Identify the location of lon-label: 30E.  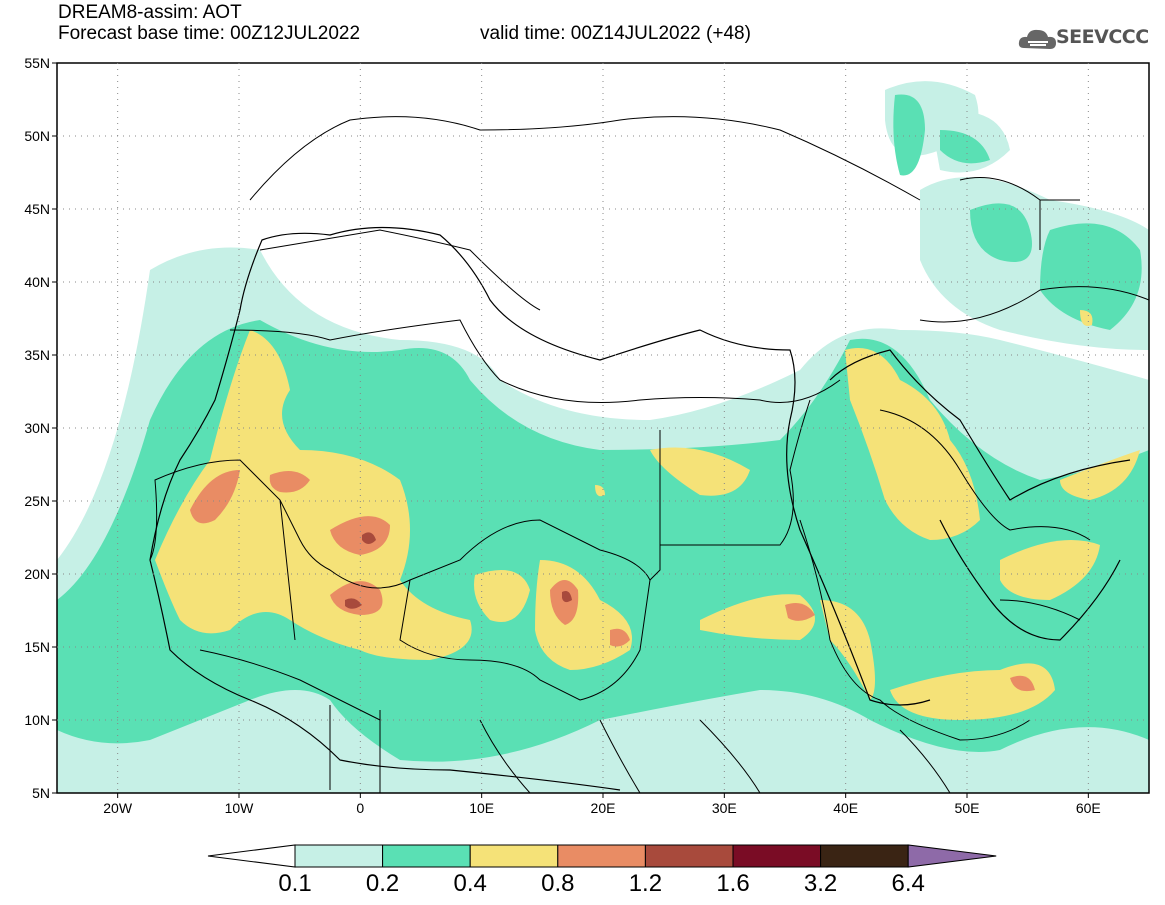
(724, 808).